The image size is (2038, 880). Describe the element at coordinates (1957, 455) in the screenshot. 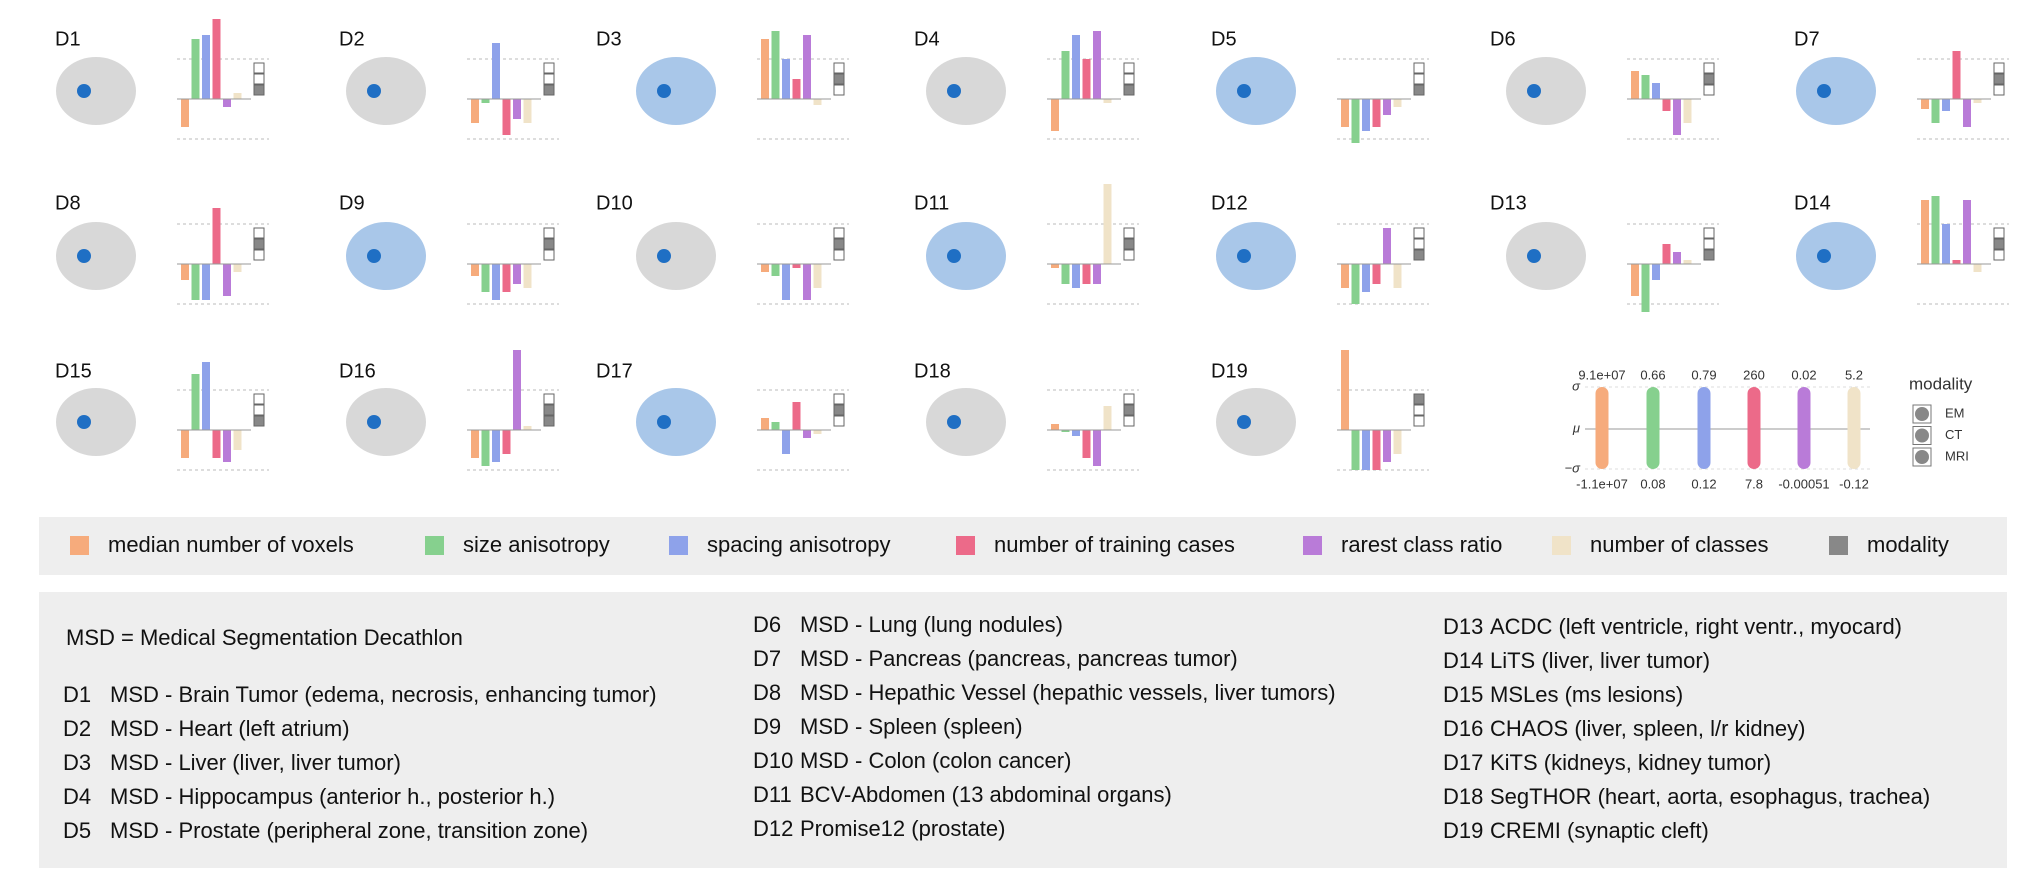

I see `modality-key-label: MRI` at that location.